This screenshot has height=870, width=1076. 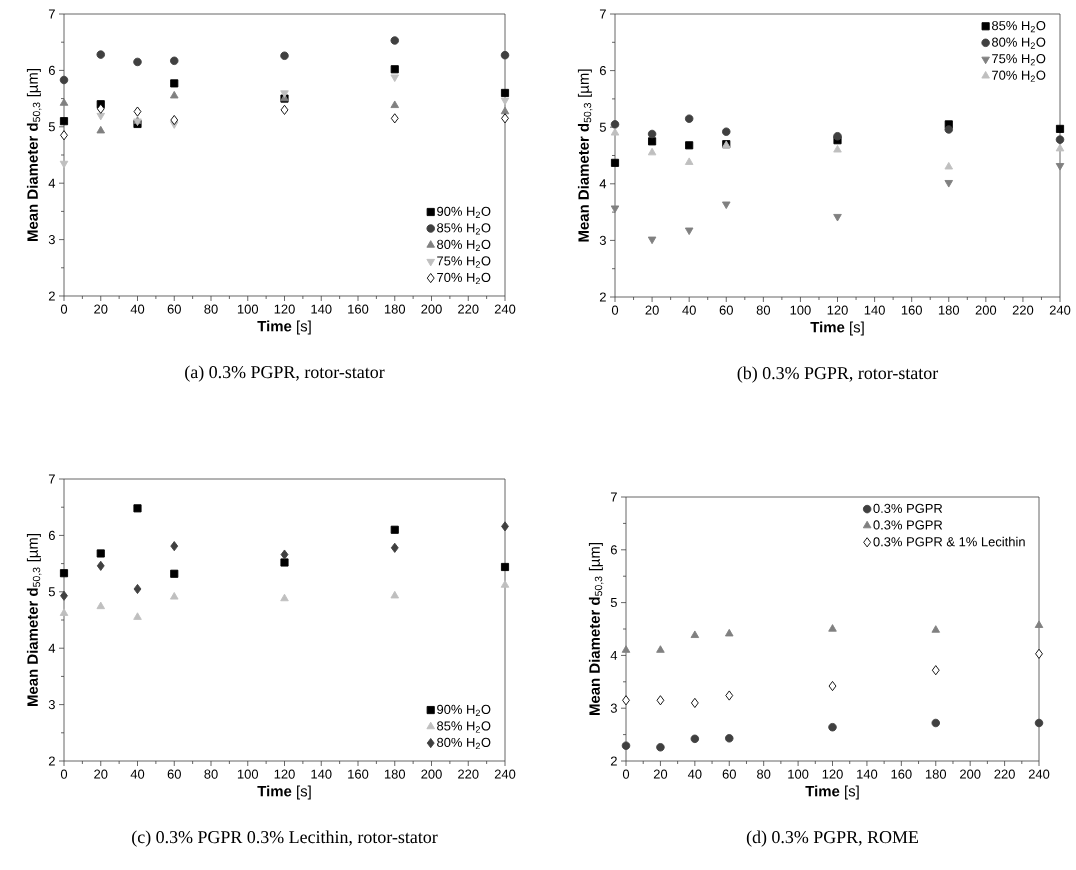 I want to click on text: (d) 0.3% PGPR, ROME, so click(x=832, y=838).